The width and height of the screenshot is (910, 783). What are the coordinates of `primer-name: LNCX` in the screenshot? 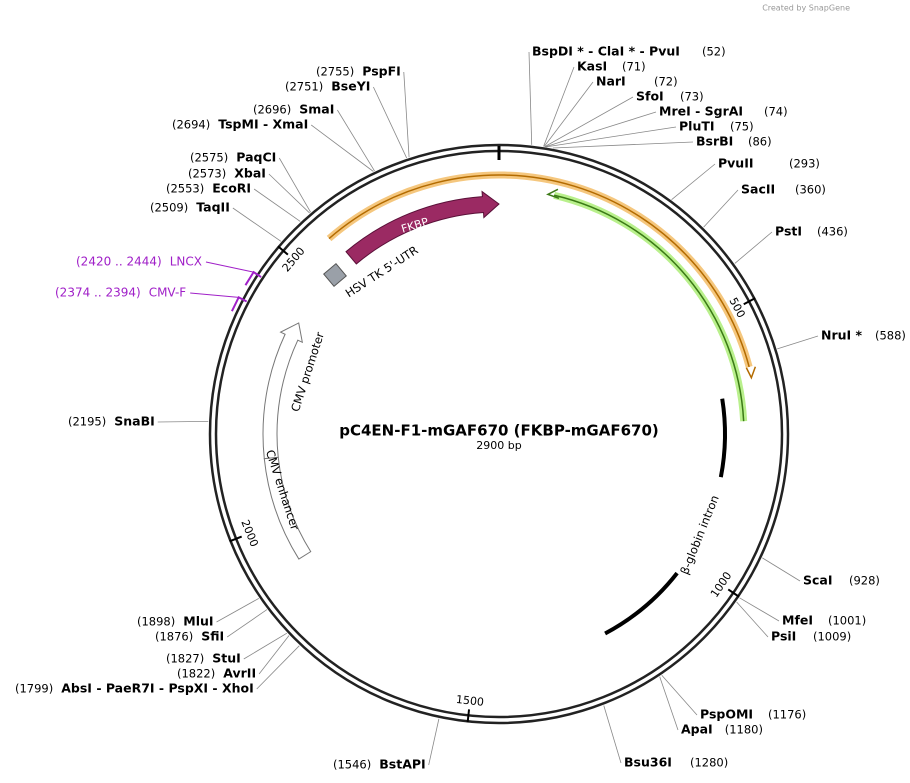 It's located at (186, 262).